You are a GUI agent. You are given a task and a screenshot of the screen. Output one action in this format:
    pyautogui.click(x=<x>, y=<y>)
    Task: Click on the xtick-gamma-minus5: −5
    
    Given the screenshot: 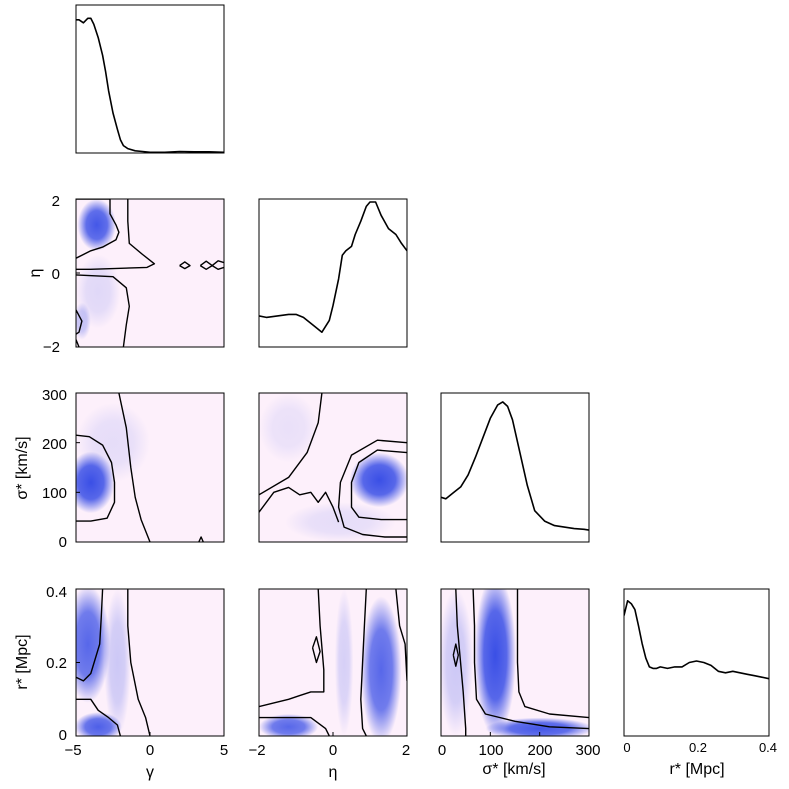 What is the action you would take?
    pyautogui.click(x=72, y=750)
    